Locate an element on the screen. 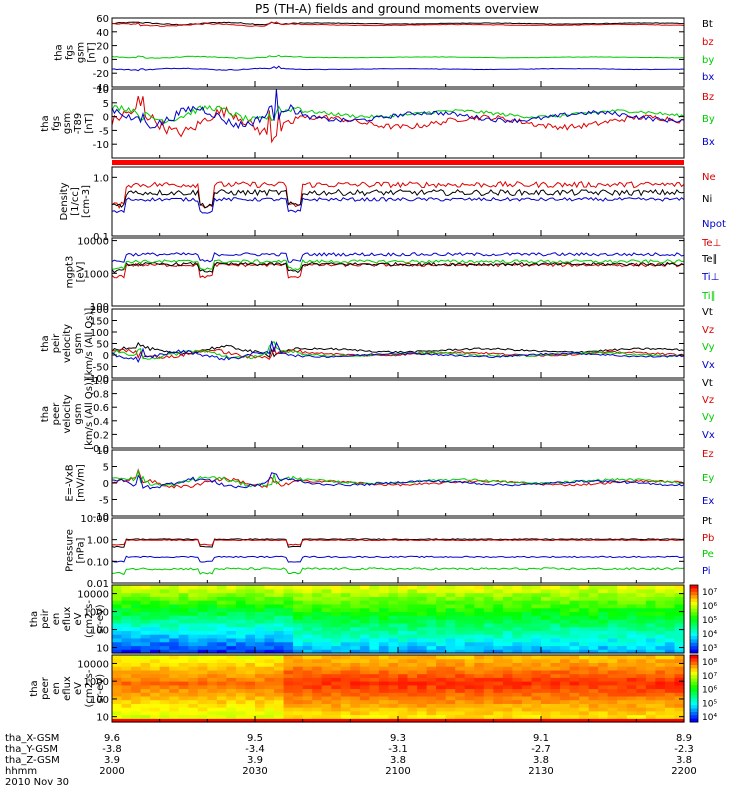 The width and height of the screenshot is (750, 804). series-line-Bz is located at coordinates (398, 119).